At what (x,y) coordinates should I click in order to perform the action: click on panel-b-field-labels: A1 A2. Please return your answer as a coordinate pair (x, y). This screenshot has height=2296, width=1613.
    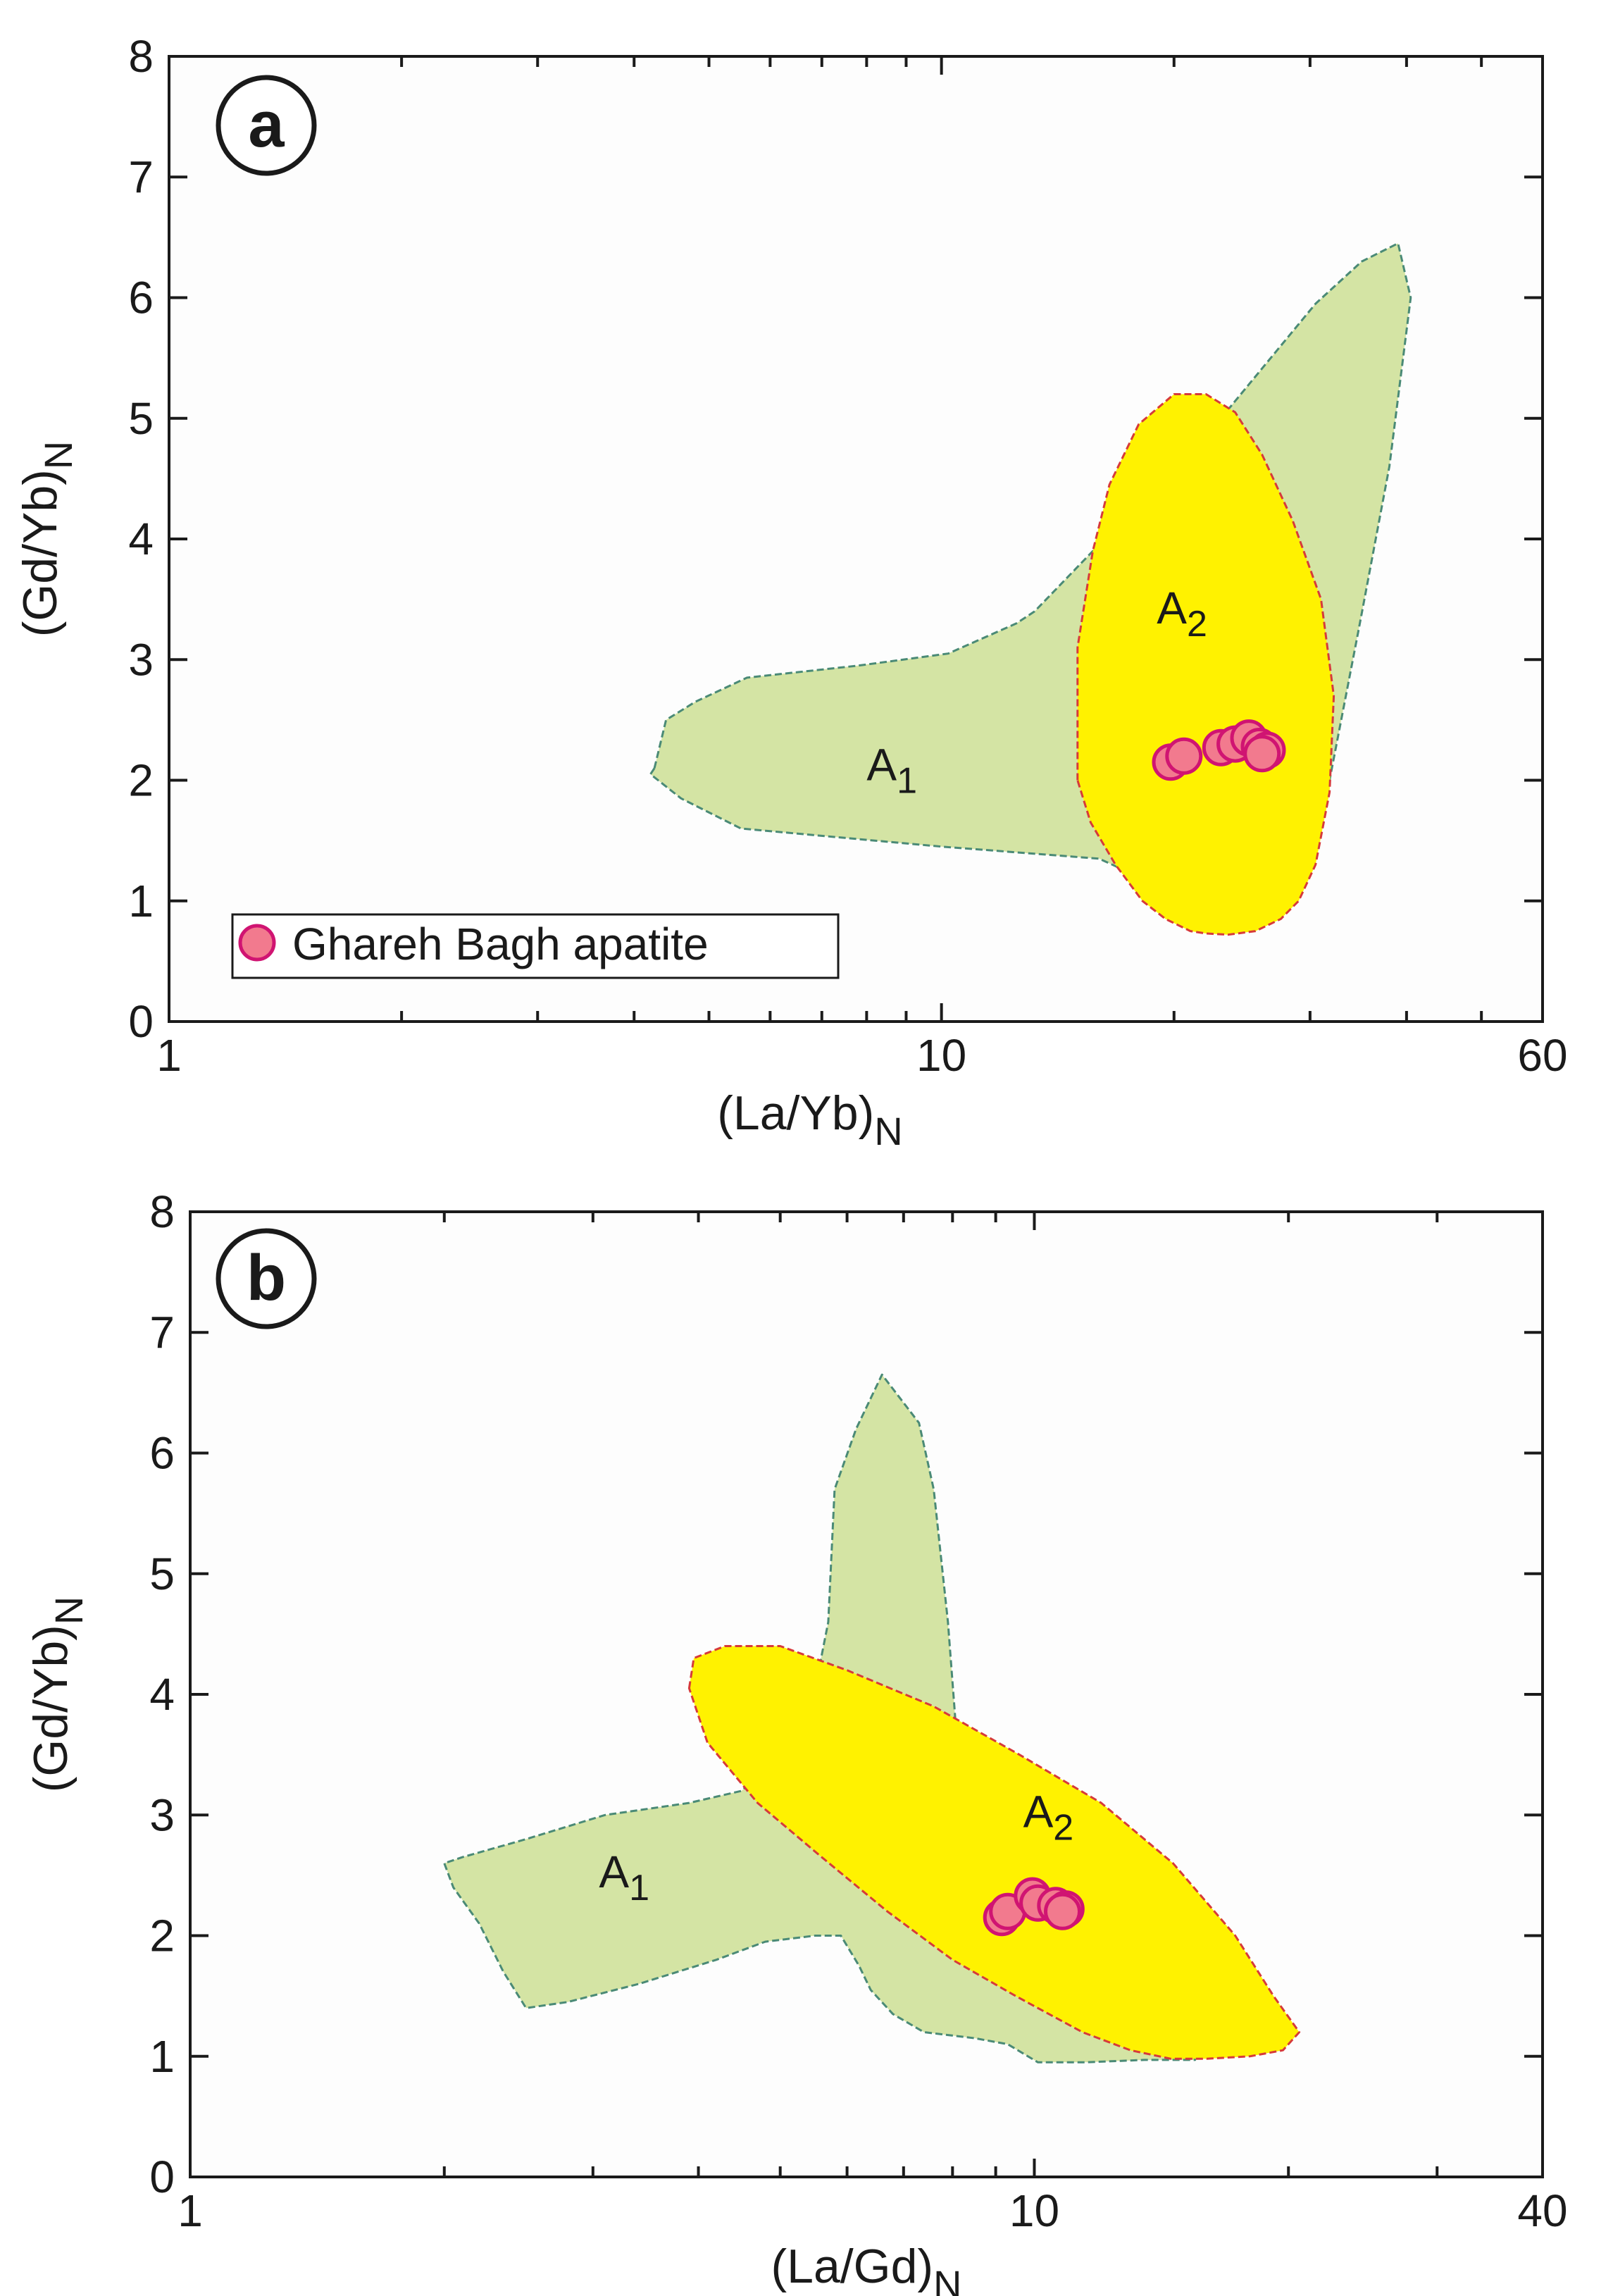
    Looking at the image, I should click on (836, 1848).